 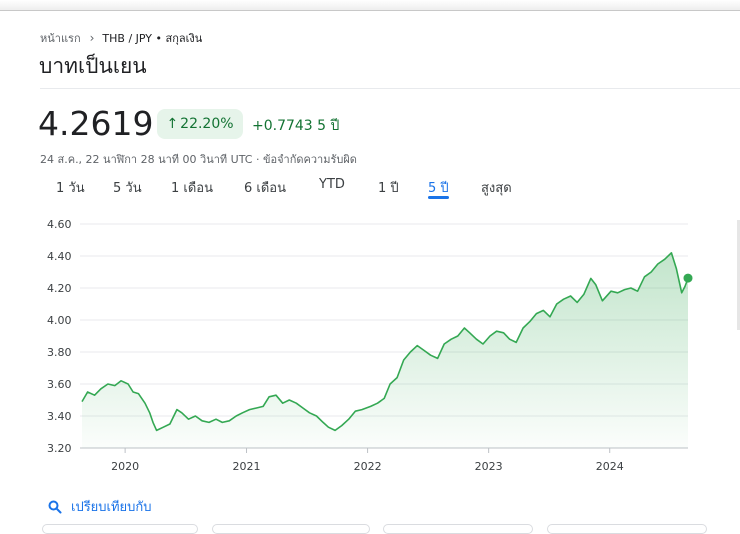 What do you see at coordinates (127, 188) in the screenshot?
I see `tab-5-days: 5 วัน` at bounding box center [127, 188].